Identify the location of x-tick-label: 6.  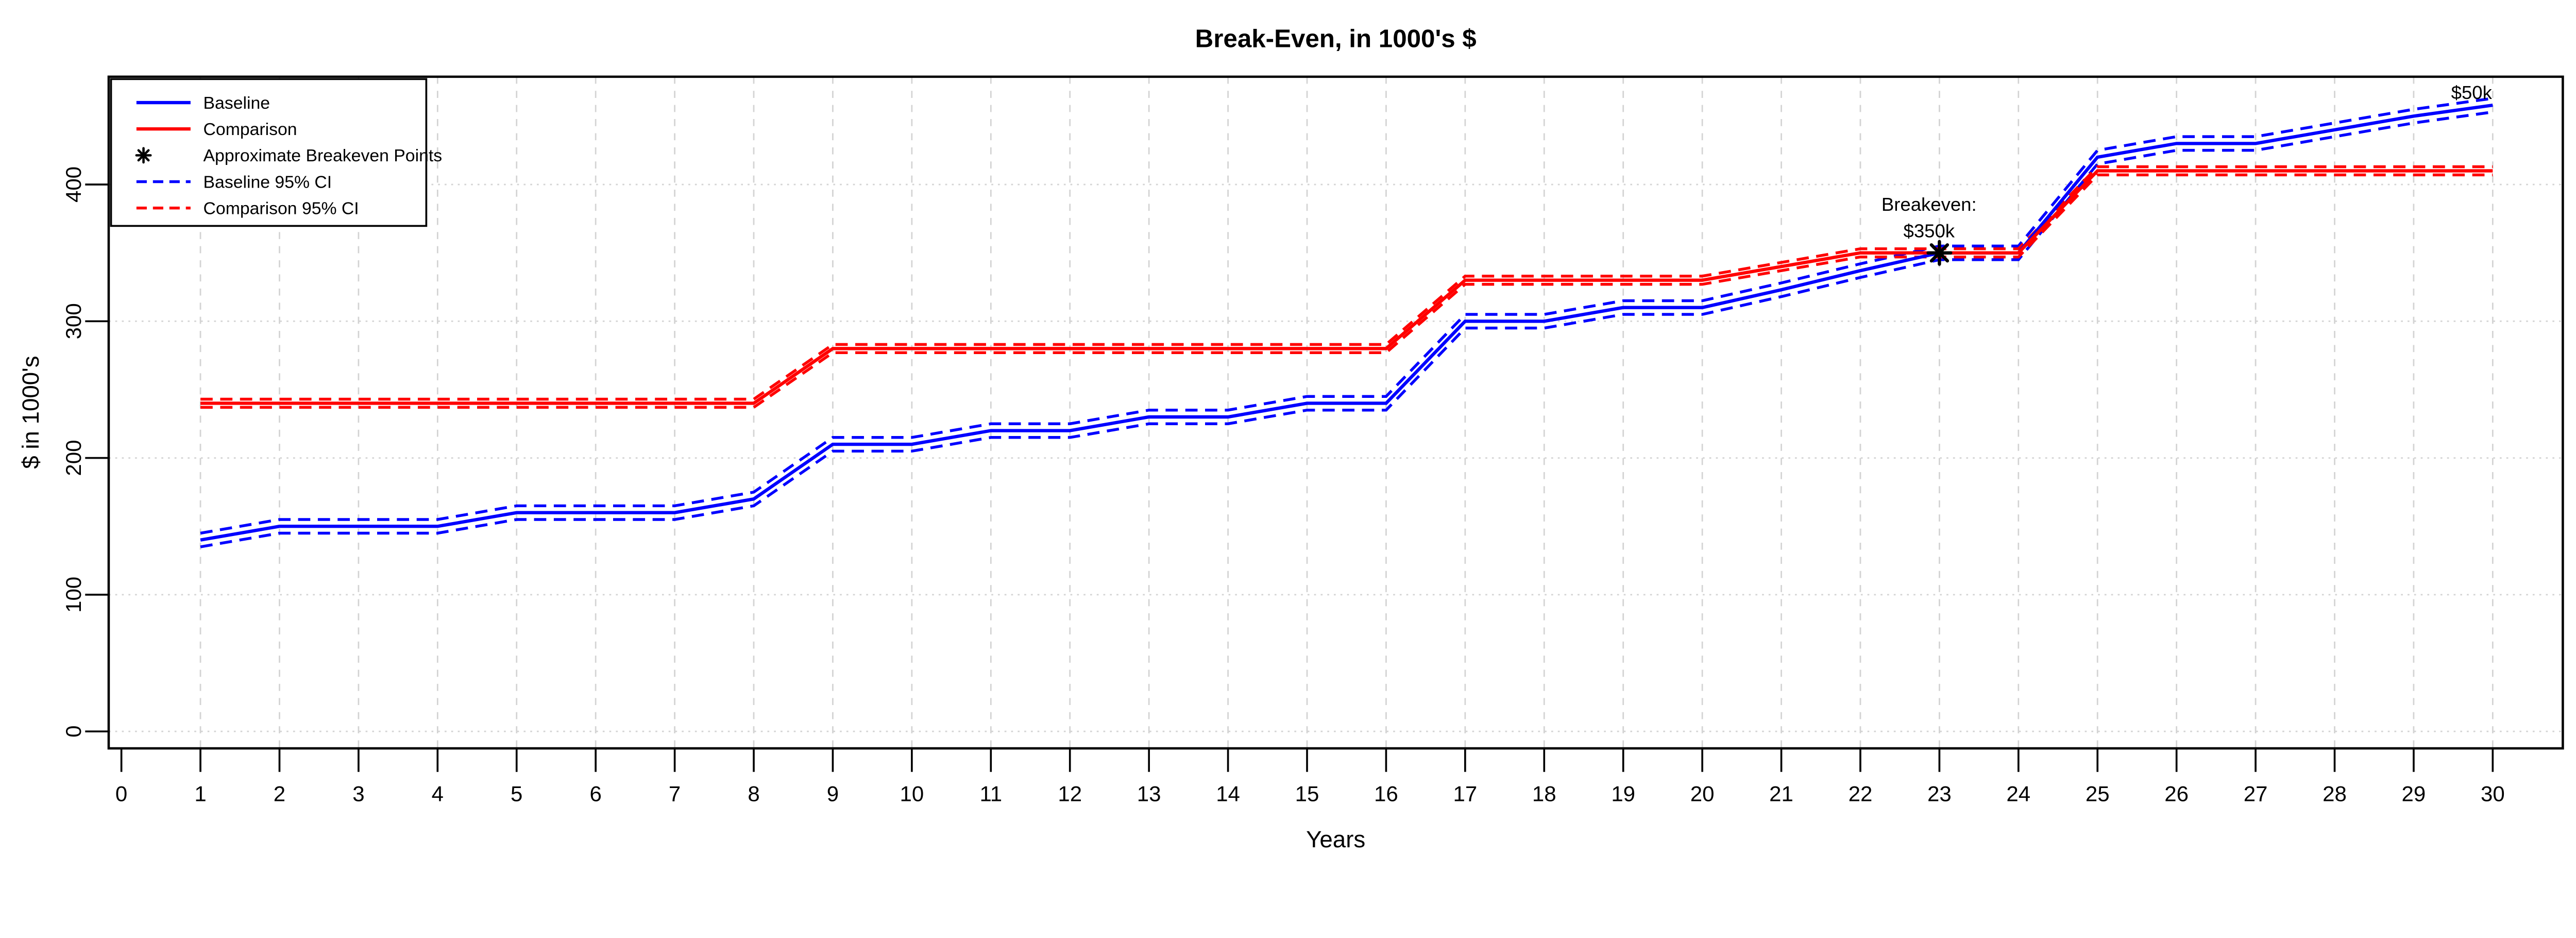
(595, 793).